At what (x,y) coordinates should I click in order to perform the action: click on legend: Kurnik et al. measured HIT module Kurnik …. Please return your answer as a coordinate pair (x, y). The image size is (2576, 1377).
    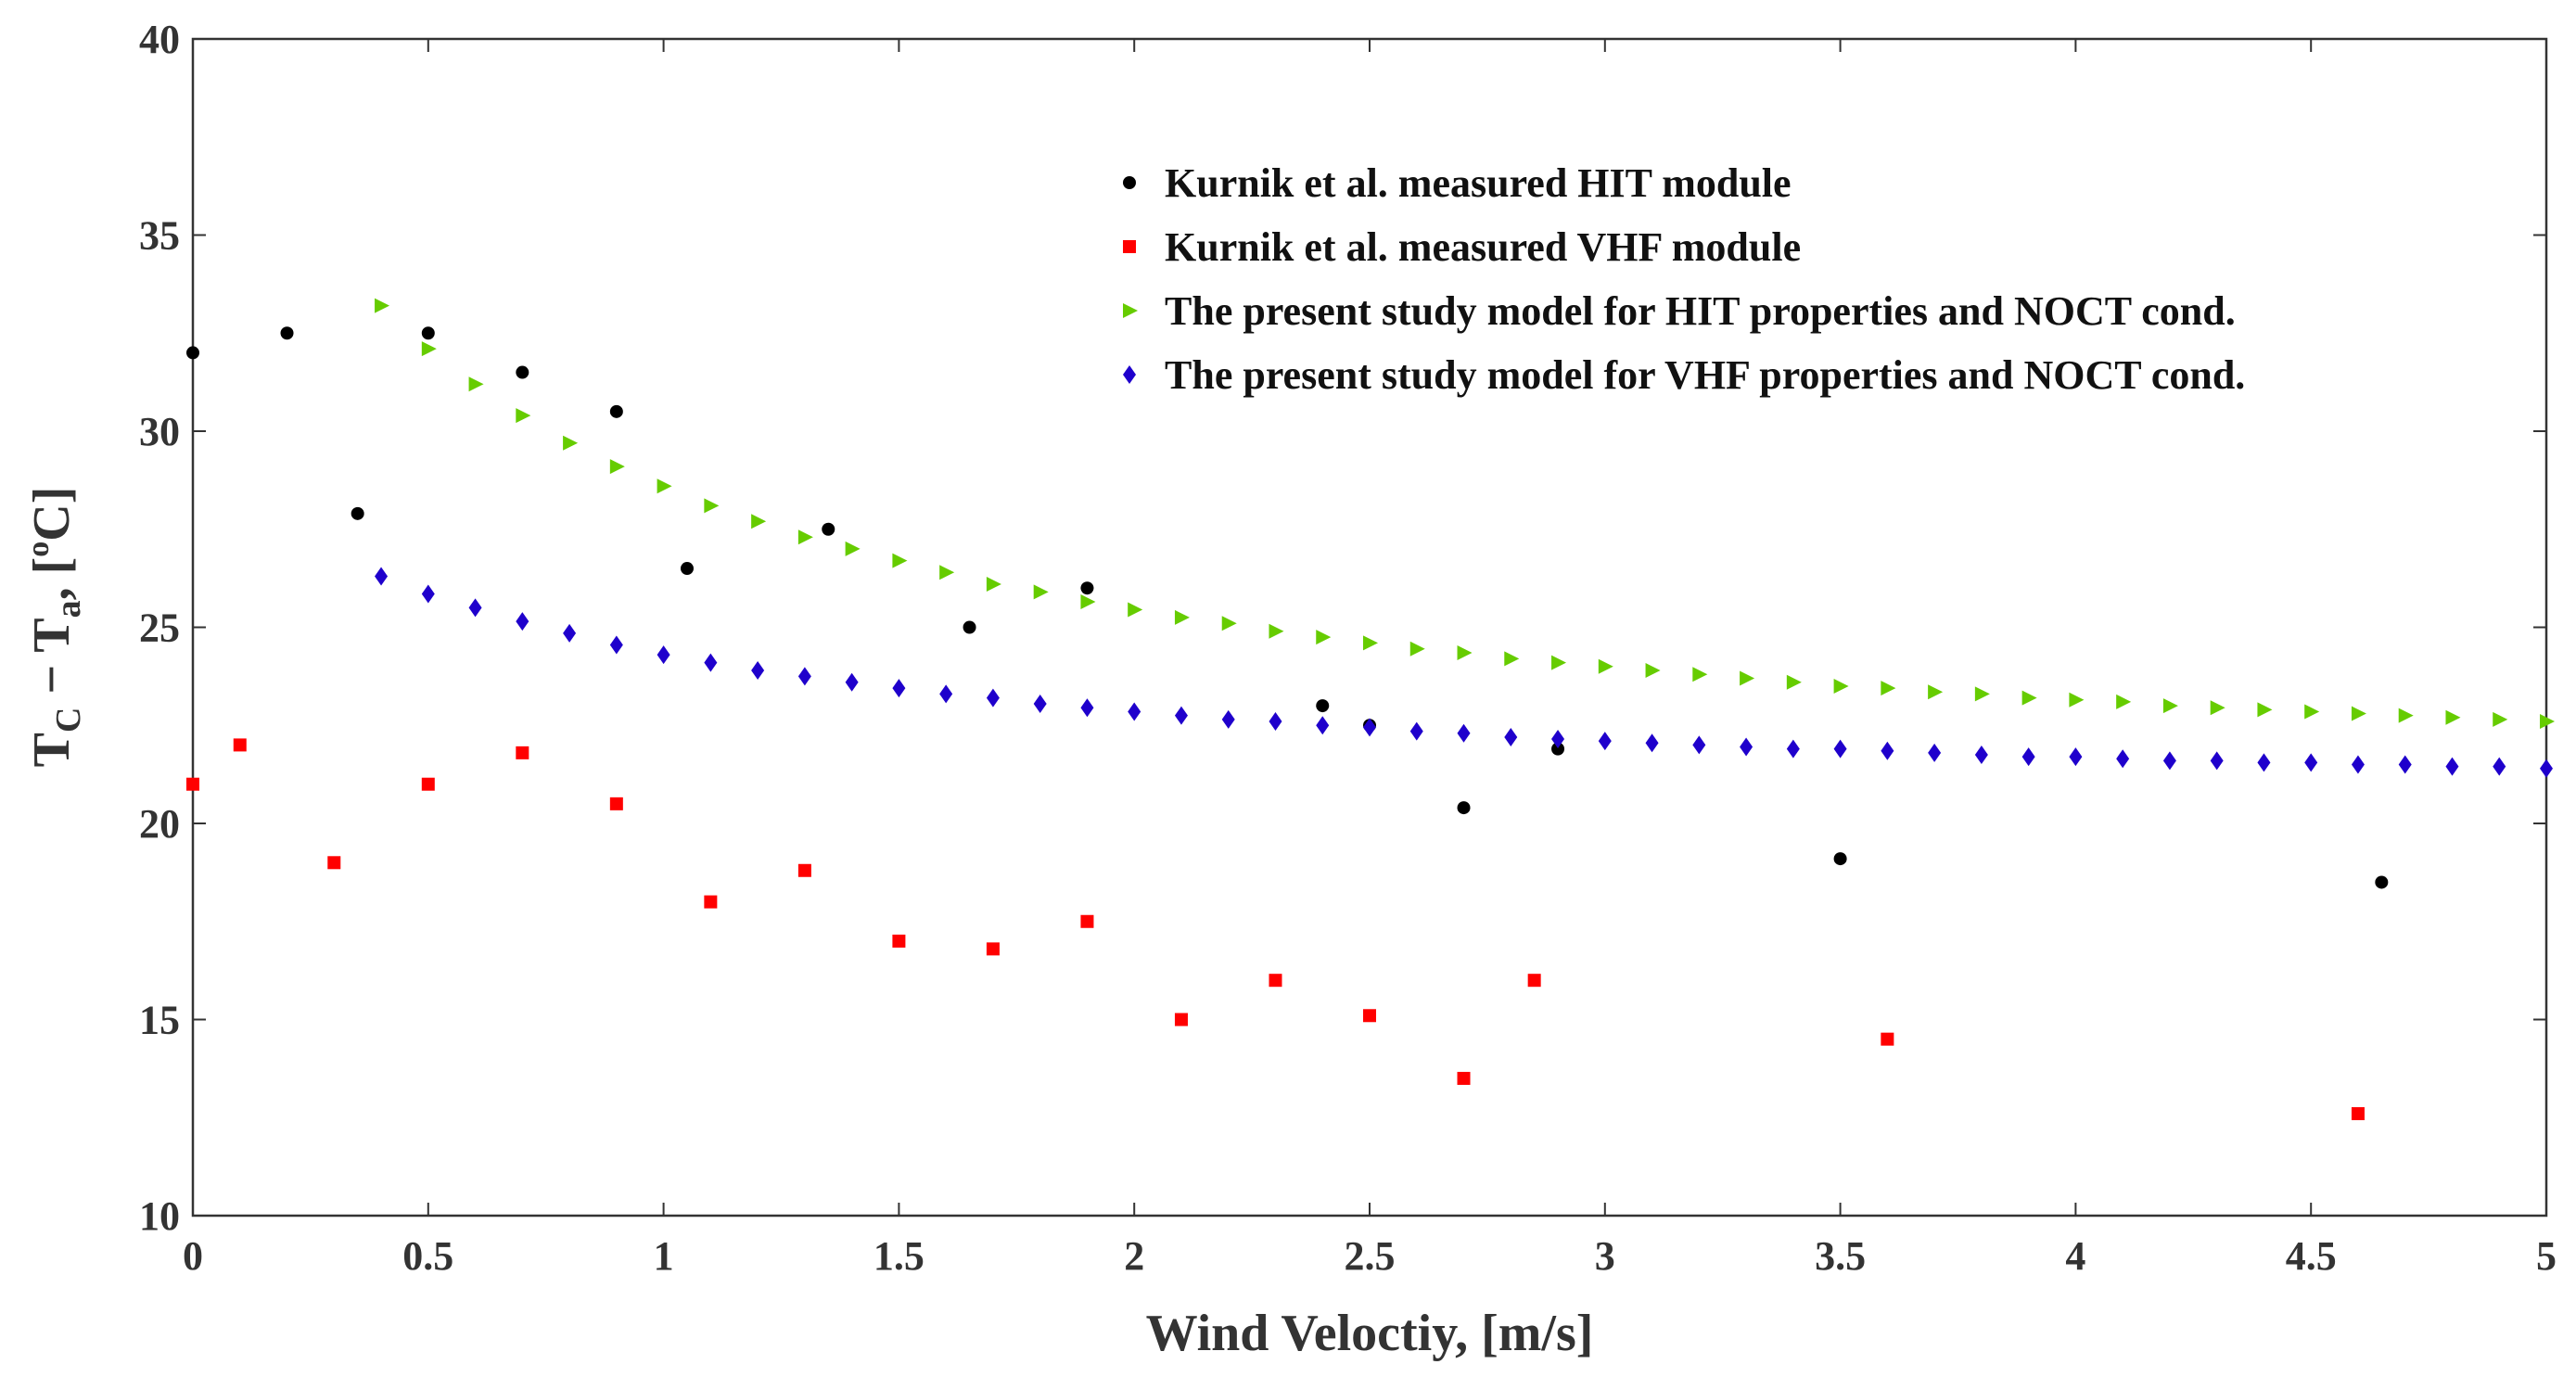
    Looking at the image, I should click on (1684, 279).